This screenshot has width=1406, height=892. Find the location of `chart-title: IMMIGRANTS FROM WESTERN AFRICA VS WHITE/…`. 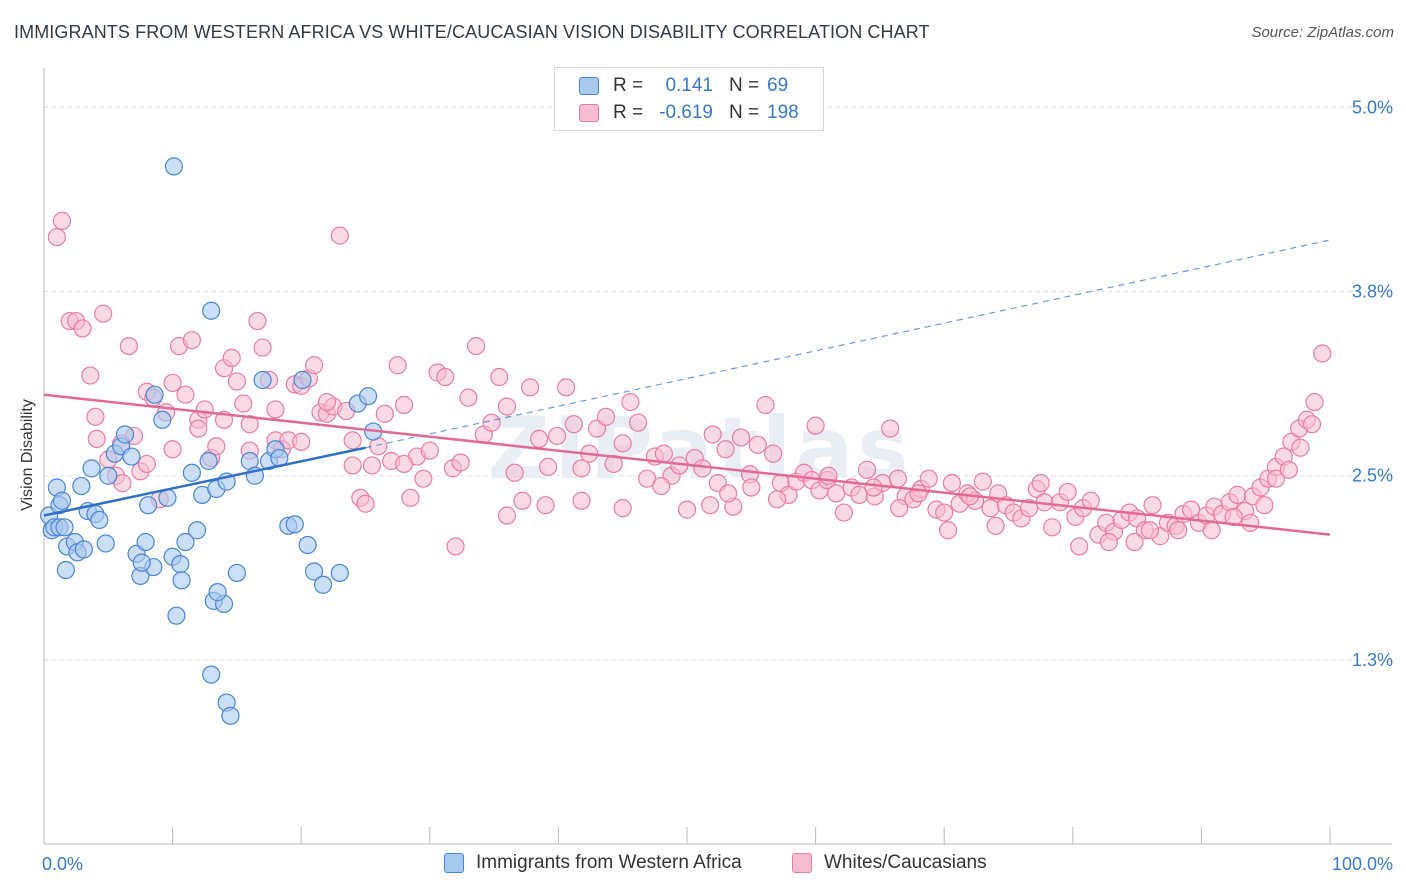

chart-title: IMMIGRANTS FROM WESTERN AFRICA VS WHITE/… is located at coordinates (472, 32).